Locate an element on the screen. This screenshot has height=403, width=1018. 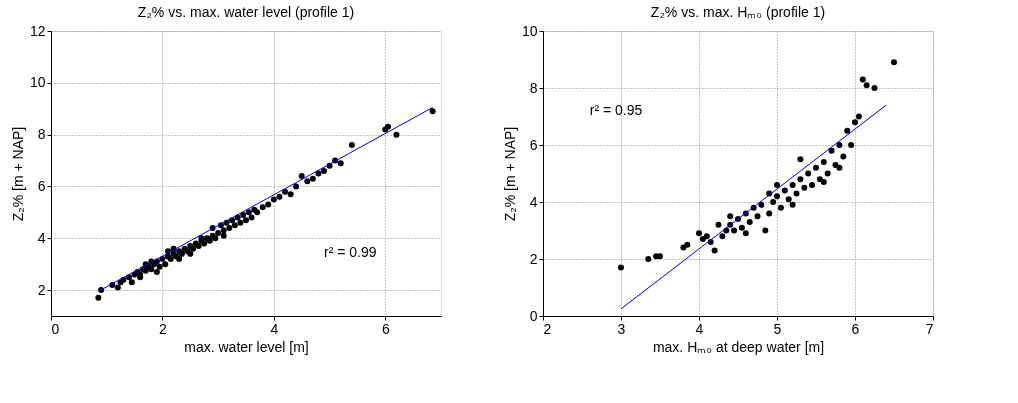
chart-title: Z₂% vs. max. Hₘ₀ (profile 1) is located at coordinates (738, 12).